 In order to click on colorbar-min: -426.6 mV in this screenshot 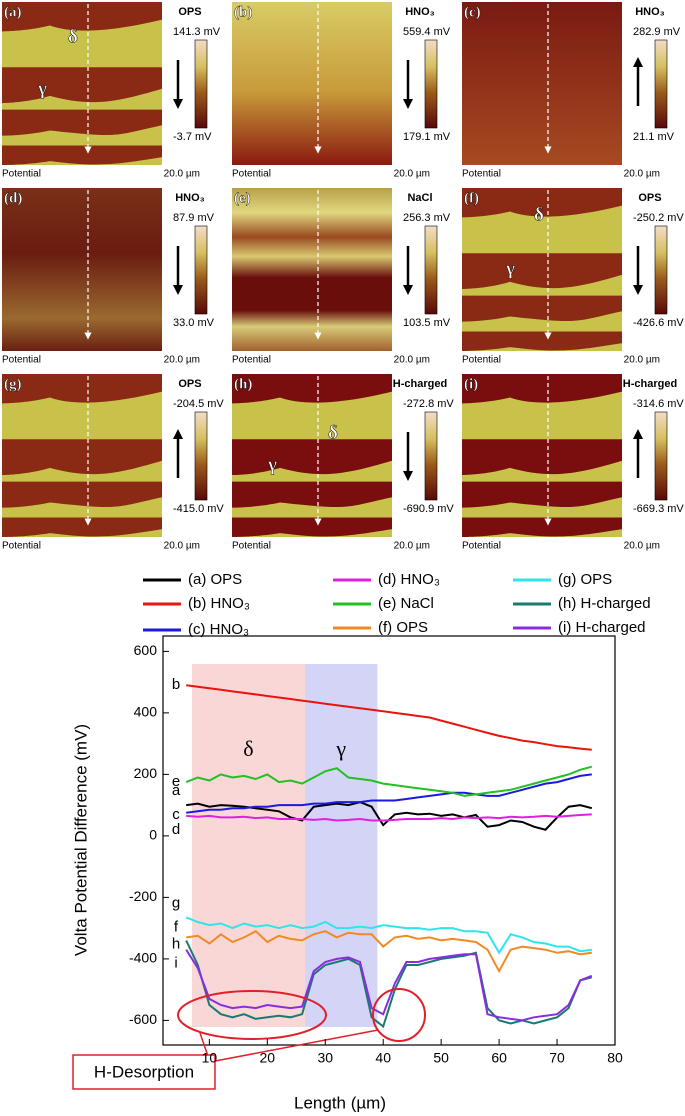, I will do `click(658, 323)`.